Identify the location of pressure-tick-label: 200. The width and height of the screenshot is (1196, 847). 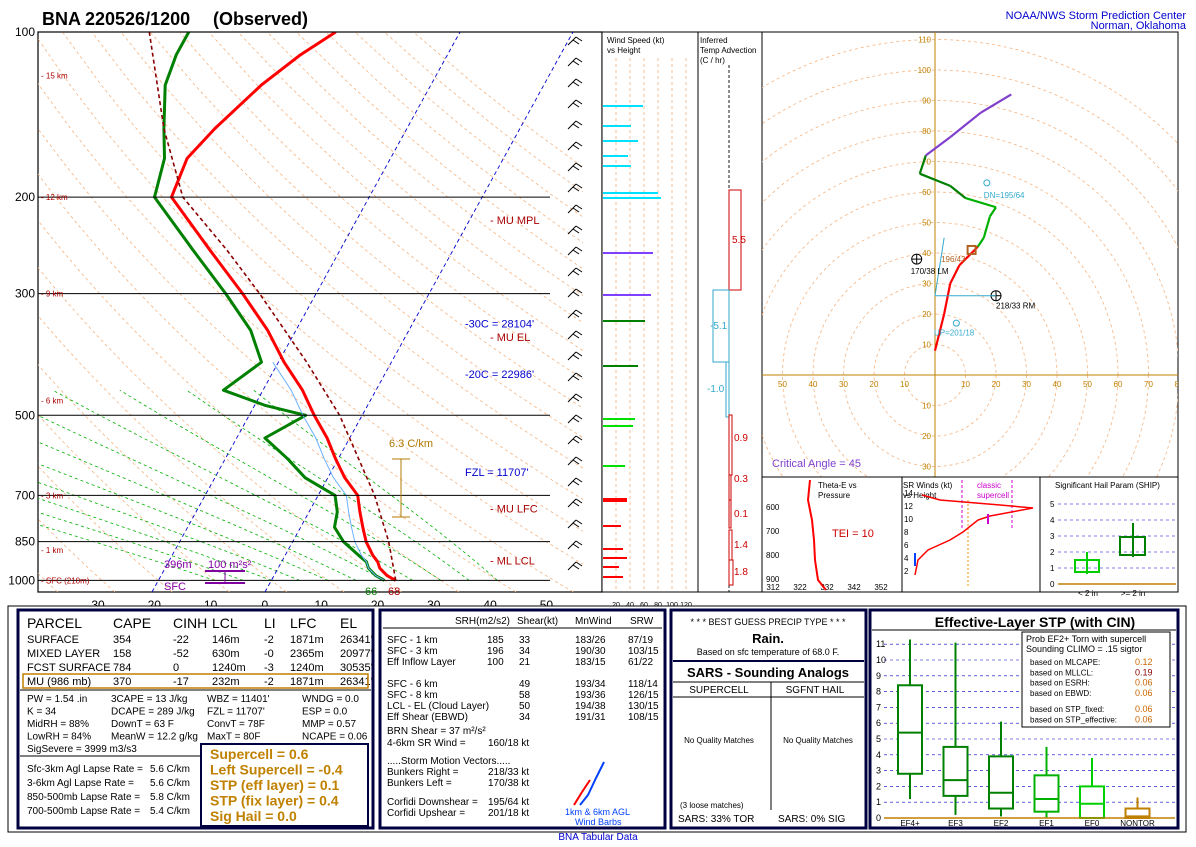
(25, 197).